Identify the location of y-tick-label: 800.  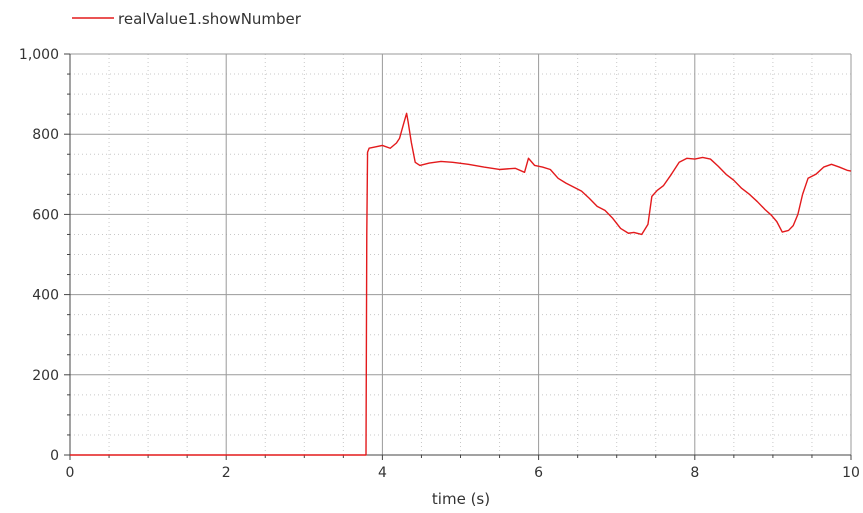
(45, 135).